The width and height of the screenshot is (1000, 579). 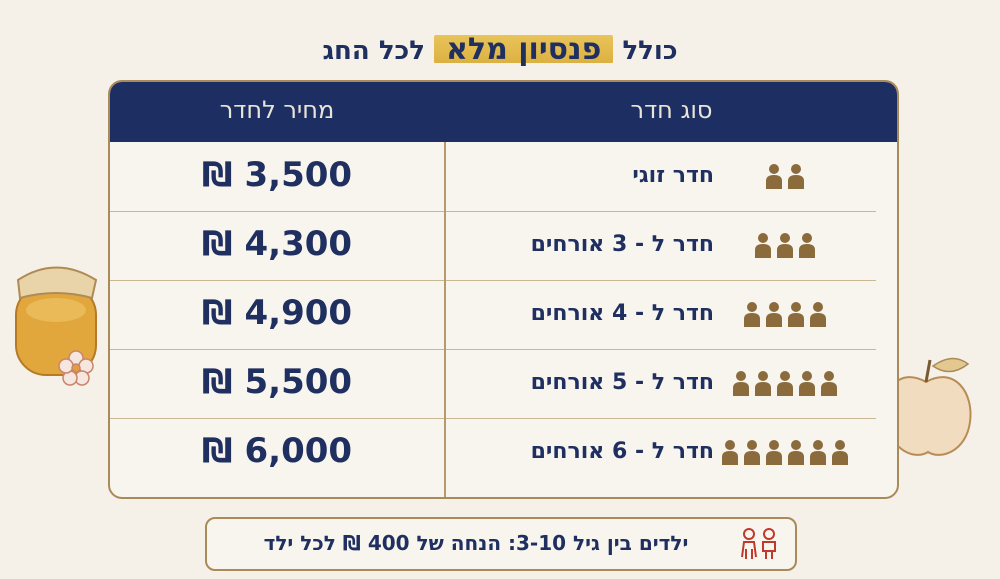 What do you see at coordinates (758, 543) in the screenshot?
I see `kids-icon` at bounding box center [758, 543].